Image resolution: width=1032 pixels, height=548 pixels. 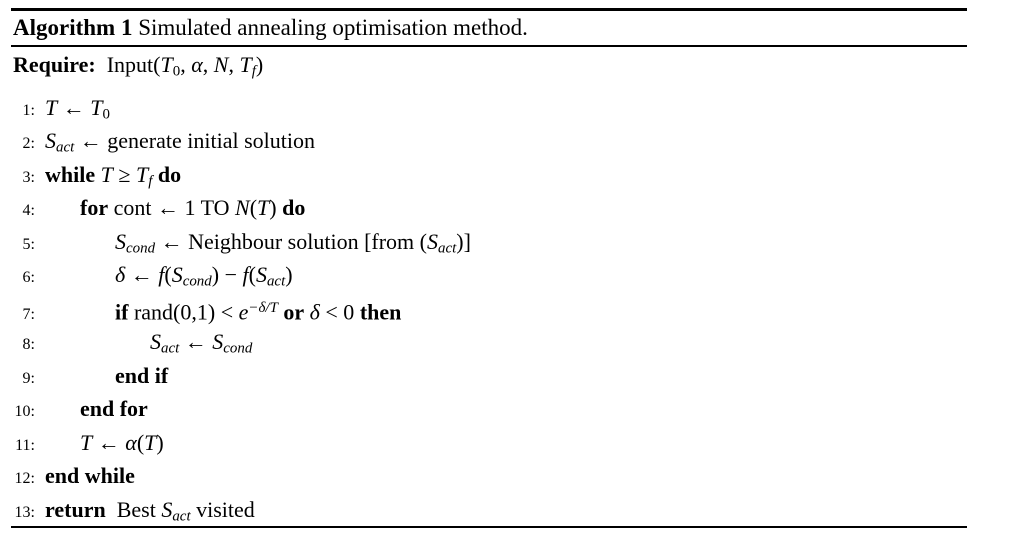 What do you see at coordinates (242, 208) in the screenshot?
I see `text-segment: N` at bounding box center [242, 208].